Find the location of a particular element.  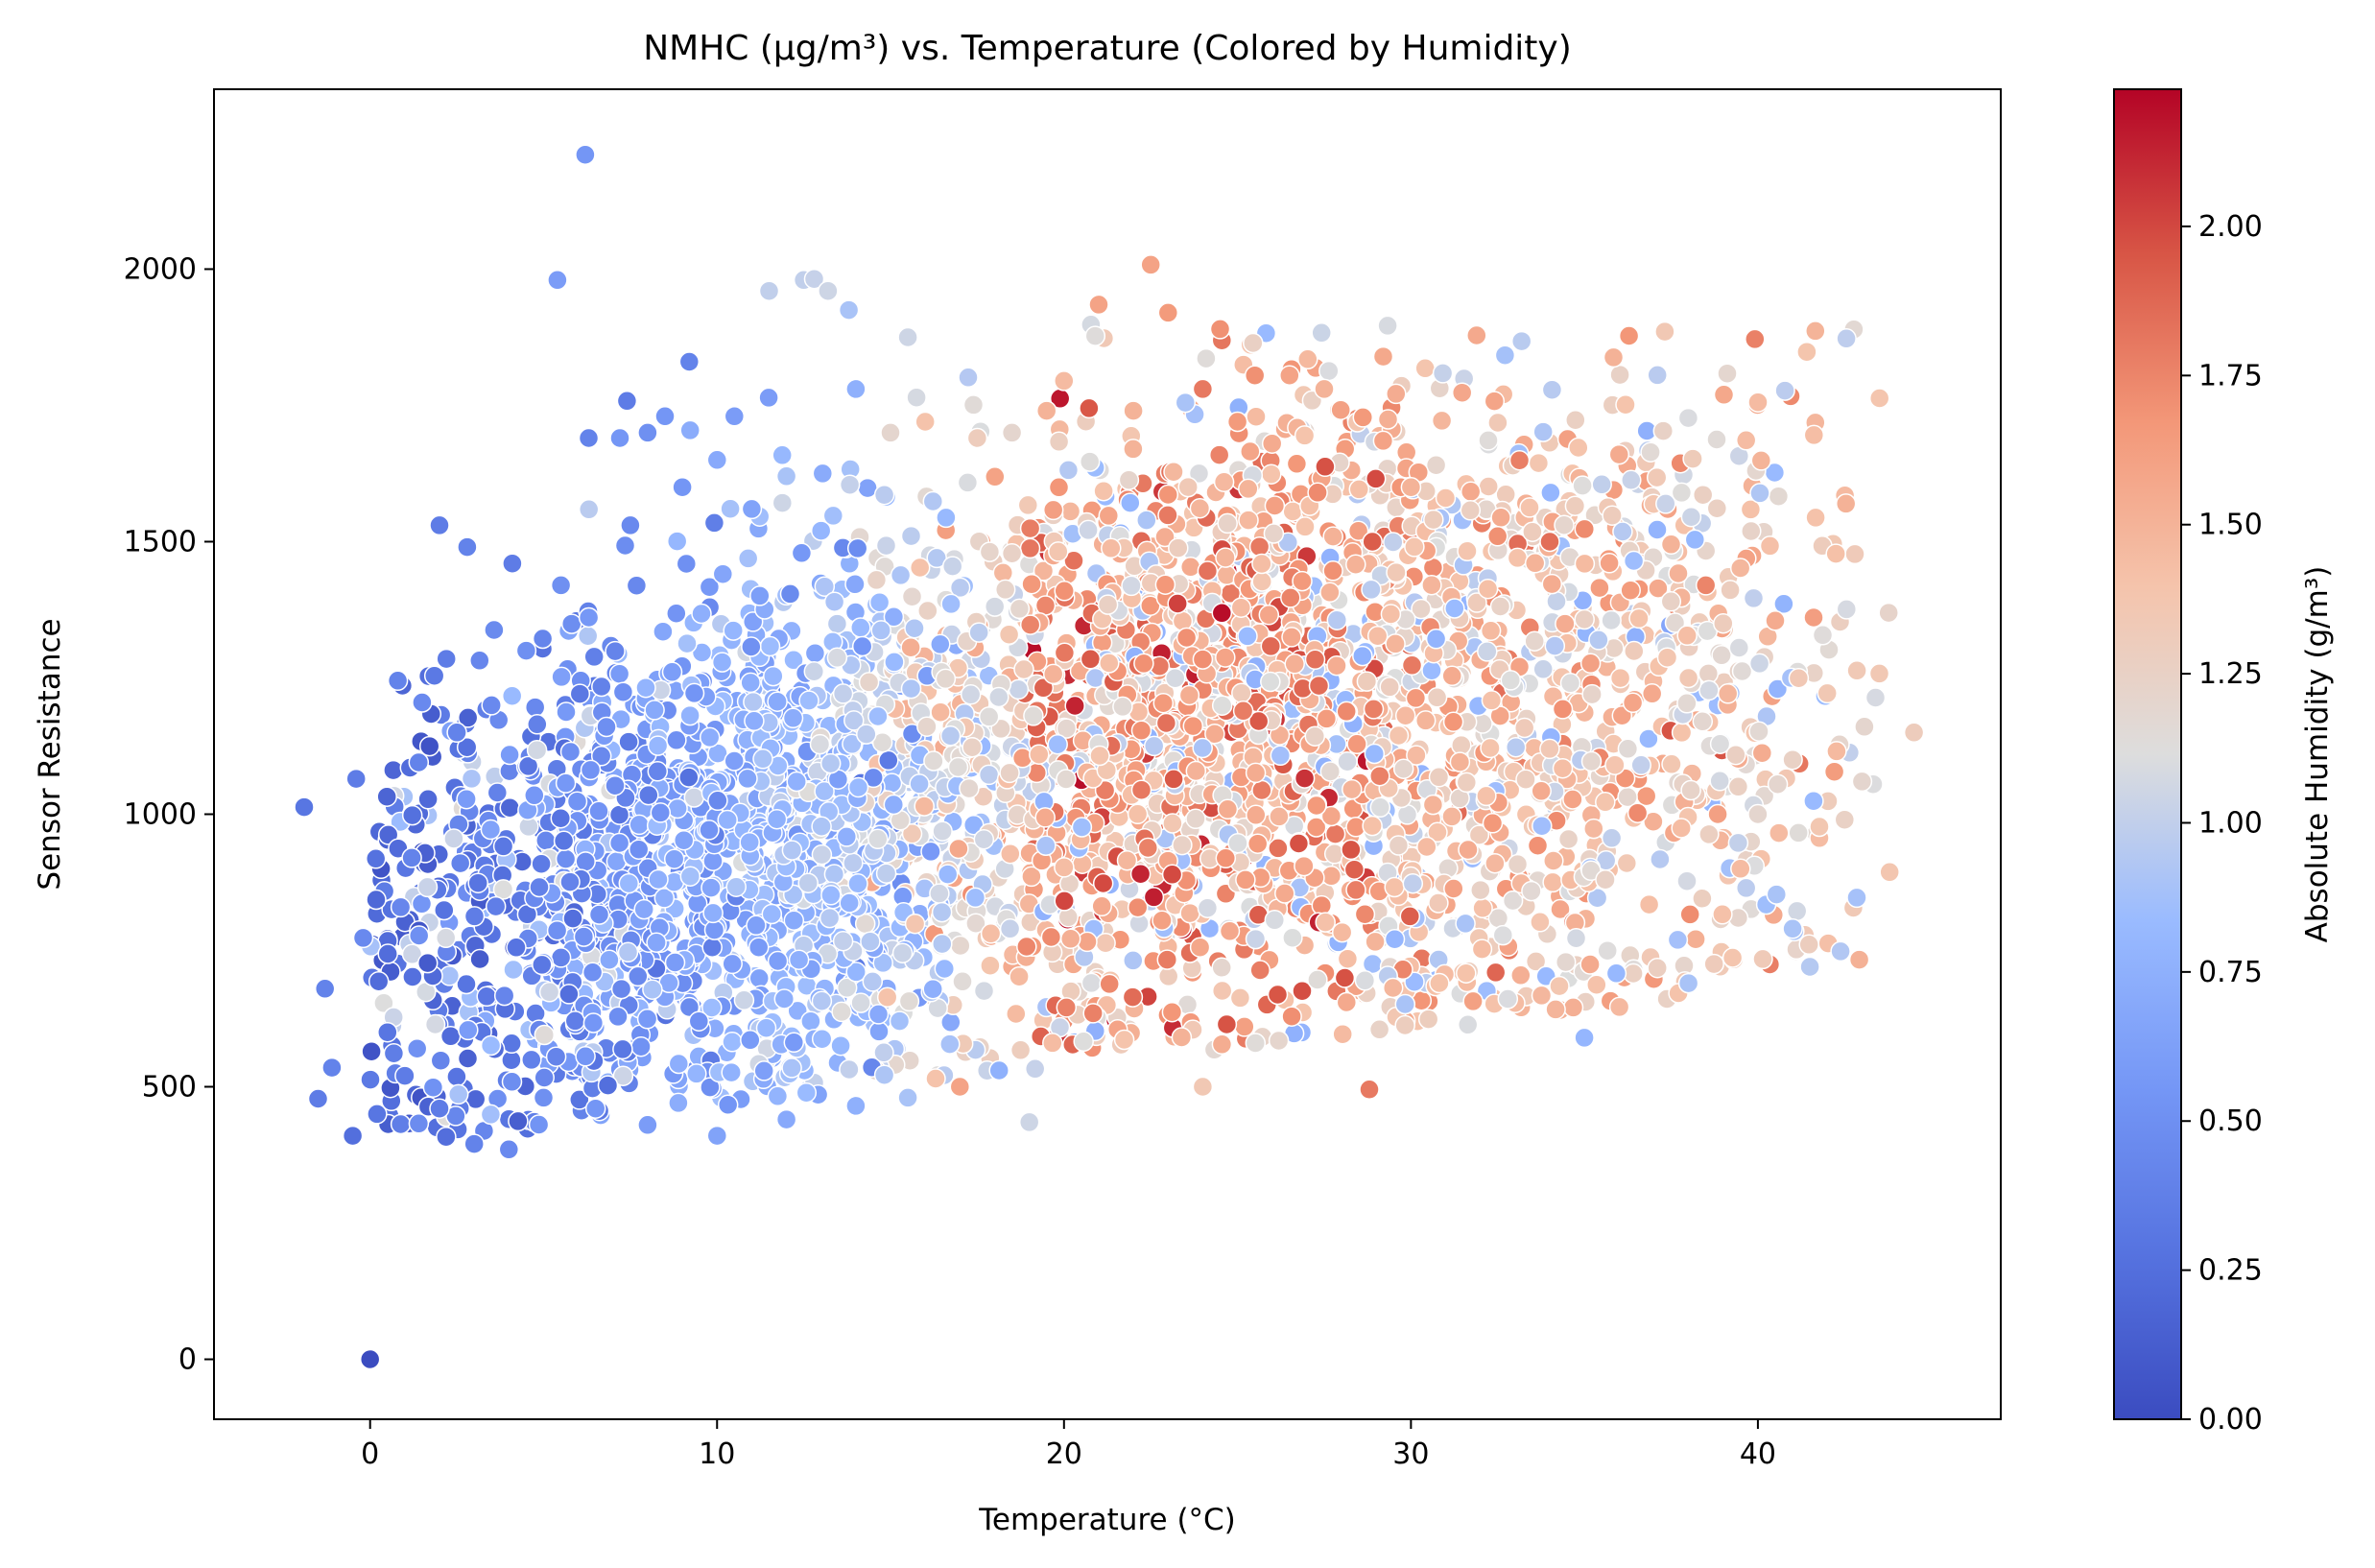

x-tick-label: 30 is located at coordinates (1410, 1454).